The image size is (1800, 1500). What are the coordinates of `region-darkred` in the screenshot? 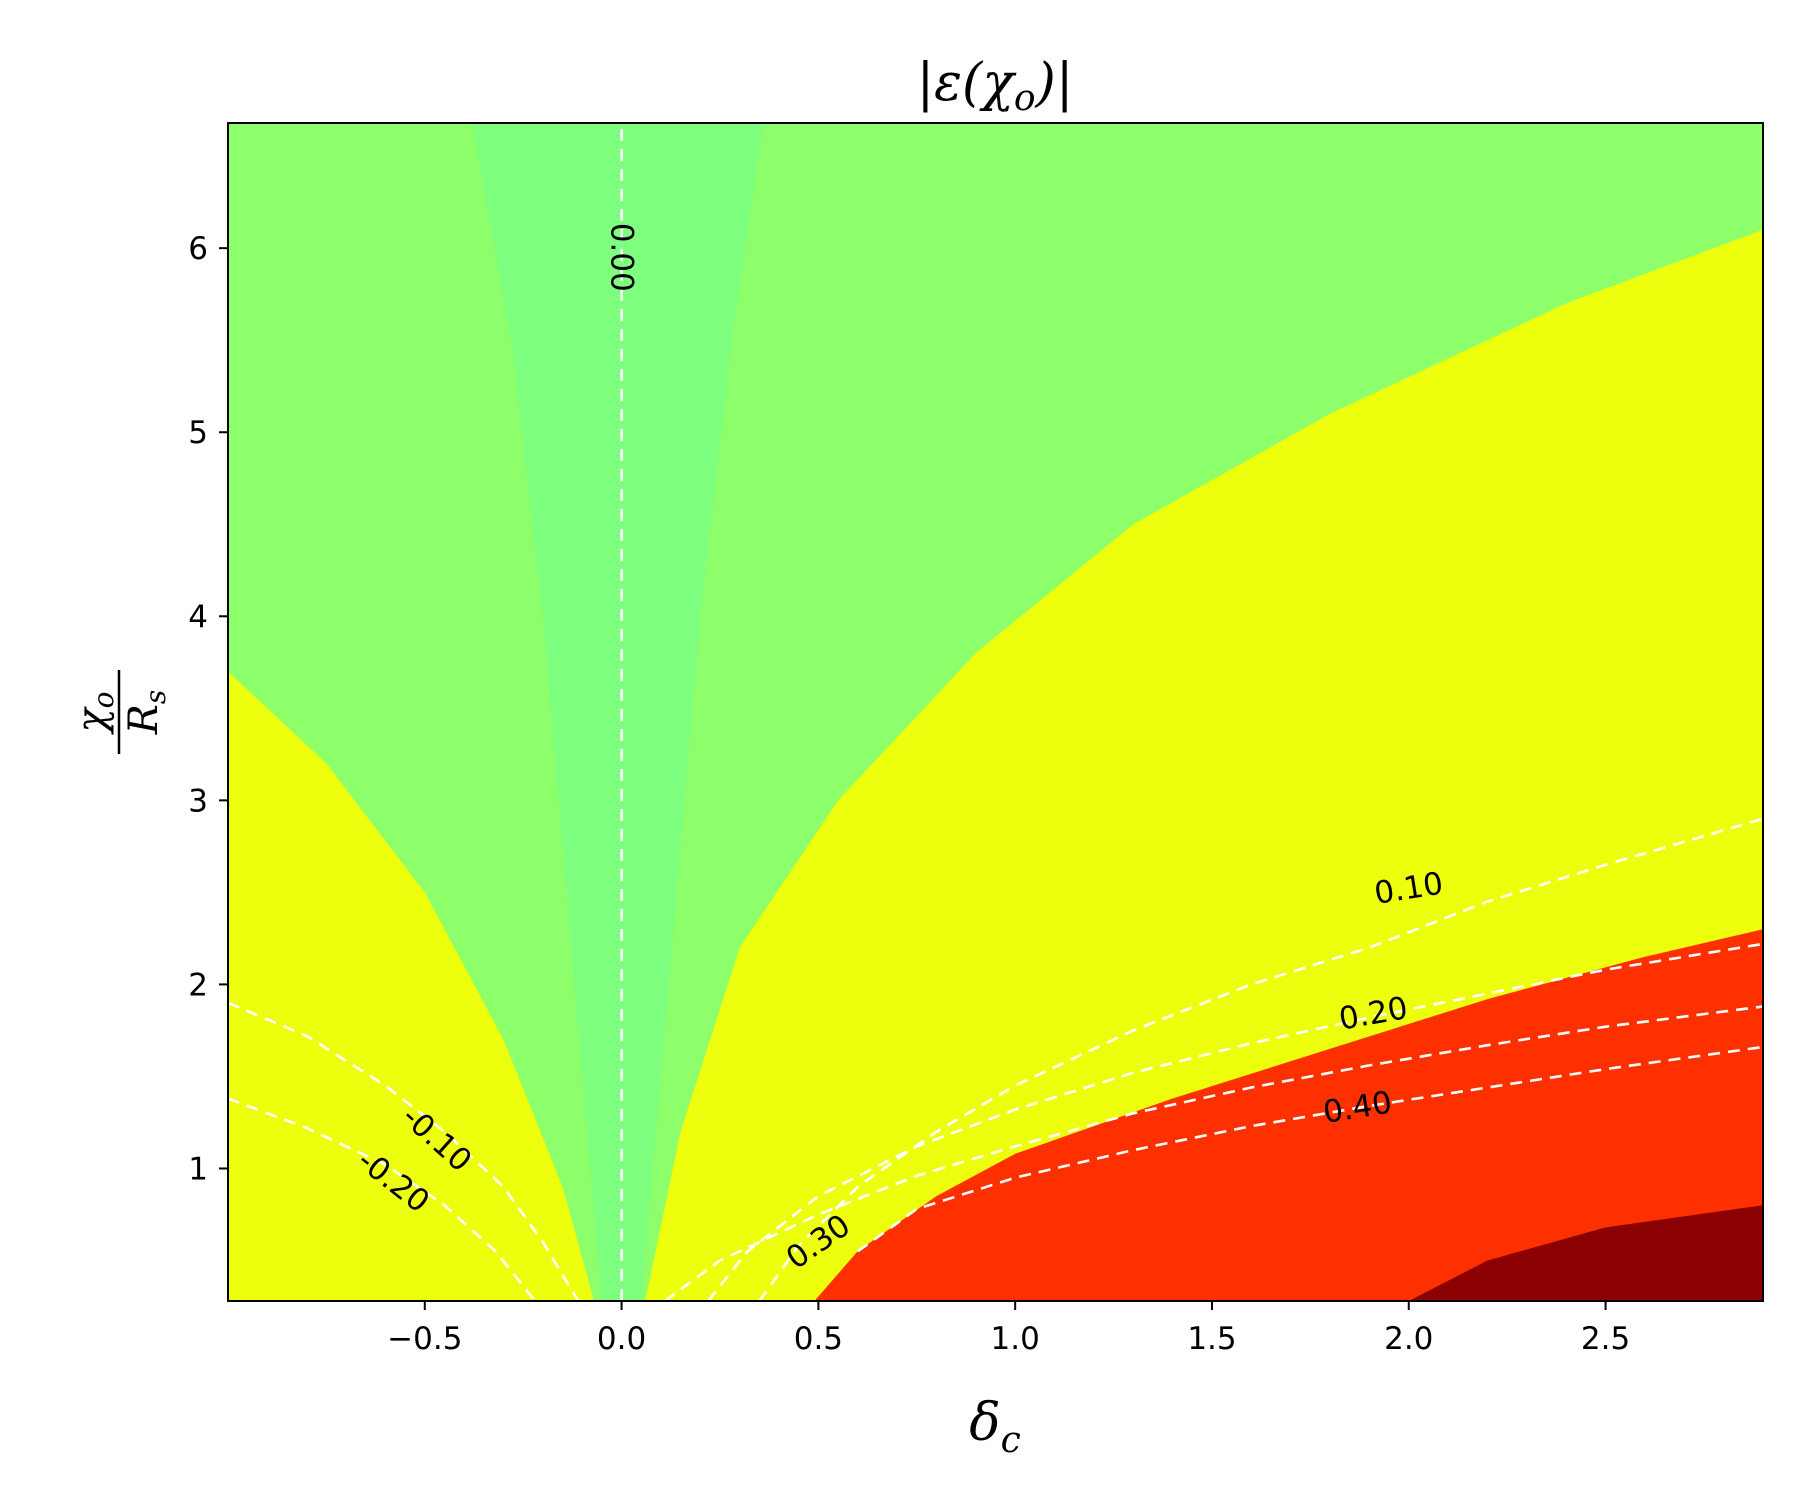 It's located at (1585, 1253).